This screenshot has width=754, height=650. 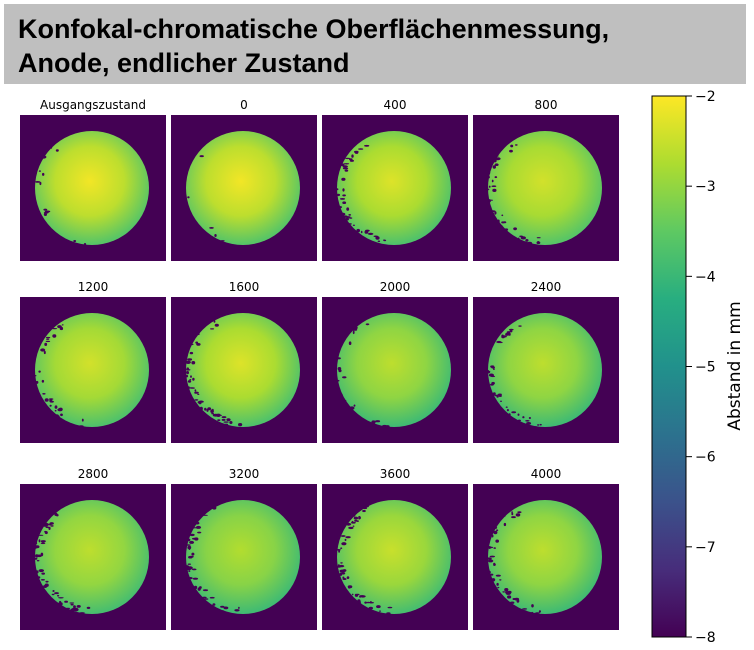 I want to click on colorbar-tick-label: −8, so click(x=705, y=638).